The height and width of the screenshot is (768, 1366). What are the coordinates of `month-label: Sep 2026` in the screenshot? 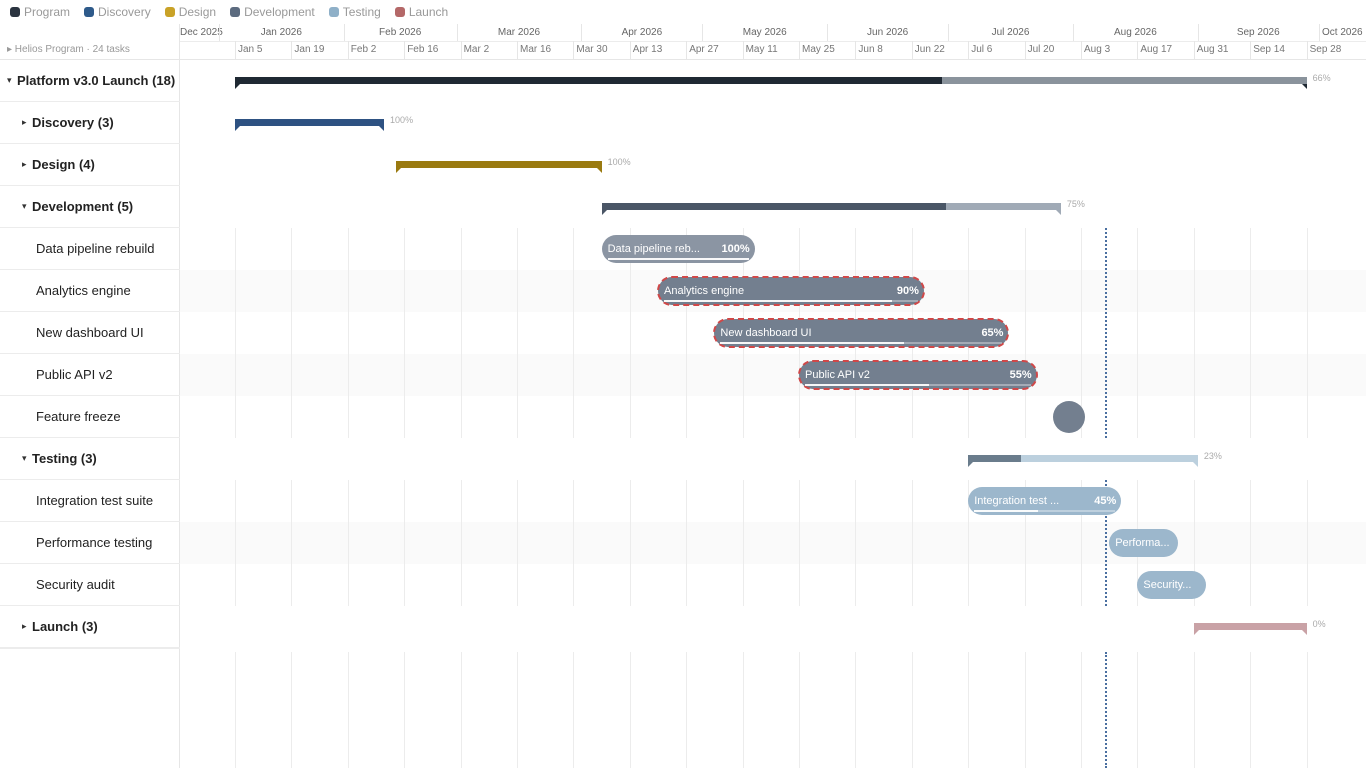 It's located at (1258, 32).